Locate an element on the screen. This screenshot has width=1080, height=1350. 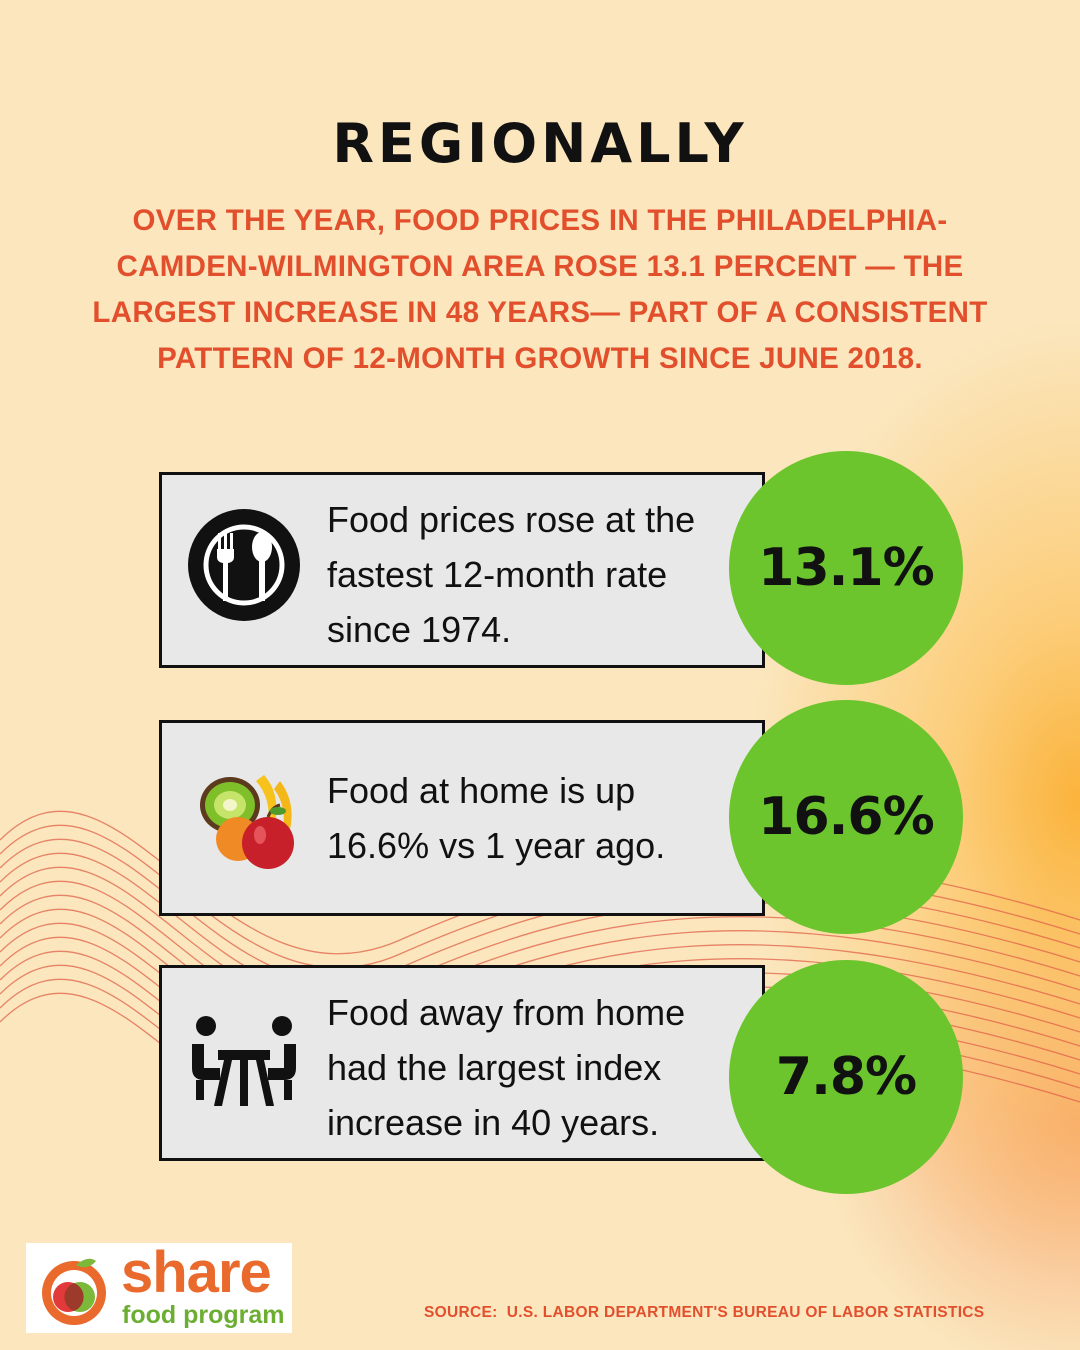
stat-description: Food at home is up 16.6% vs 1 year ago. is located at coordinates (496, 818).